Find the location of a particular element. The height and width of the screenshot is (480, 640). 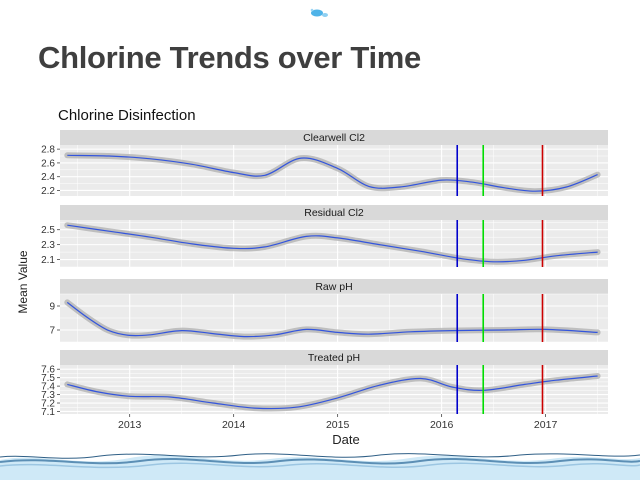

y-axis-label: Mean Value is located at coordinates (23, 281).